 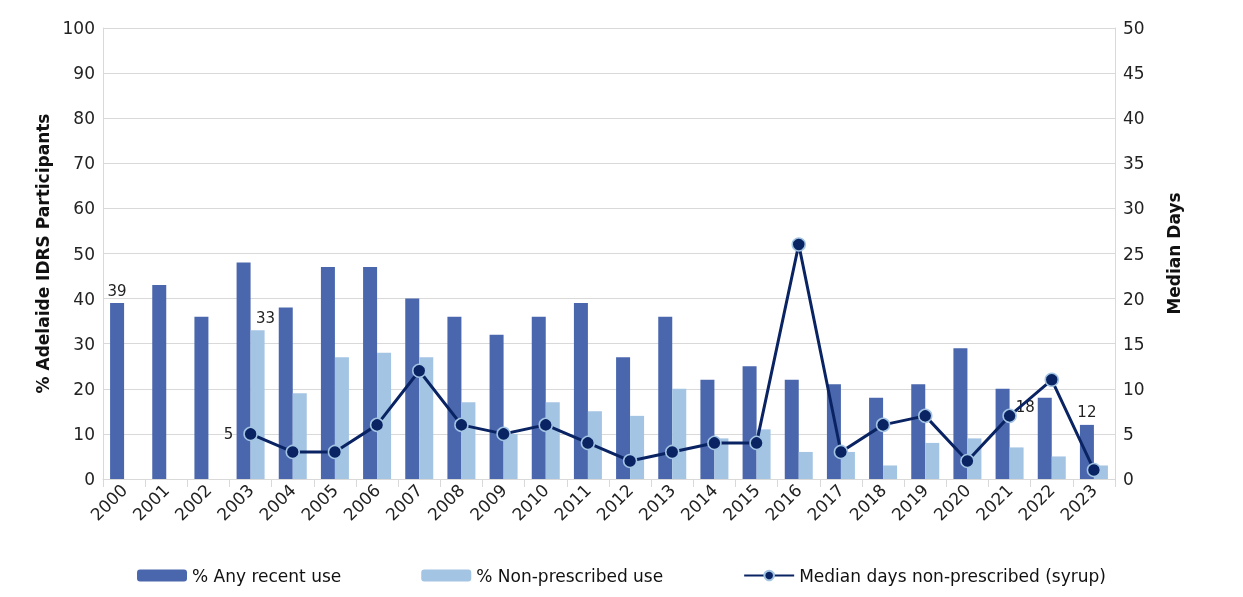 What do you see at coordinates (1134, 253) in the screenshot?
I see `y2-tick-label: 25` at bounding box center [1134, 253].